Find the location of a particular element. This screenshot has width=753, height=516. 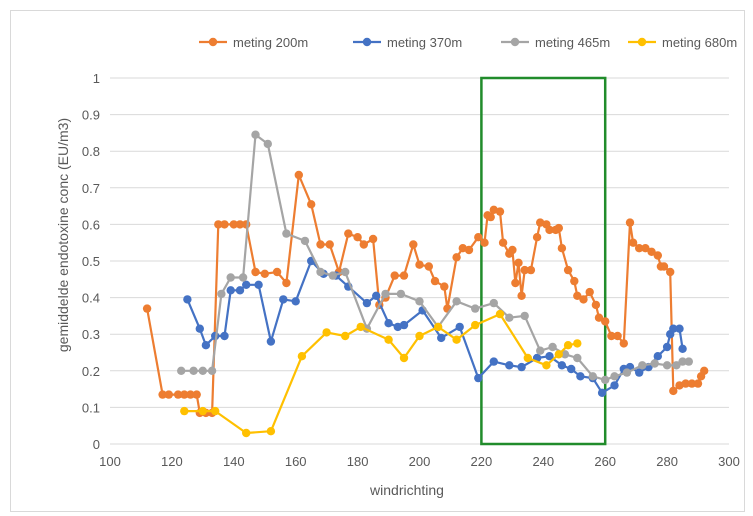

legend-marker is located at coordinates (213, 42).